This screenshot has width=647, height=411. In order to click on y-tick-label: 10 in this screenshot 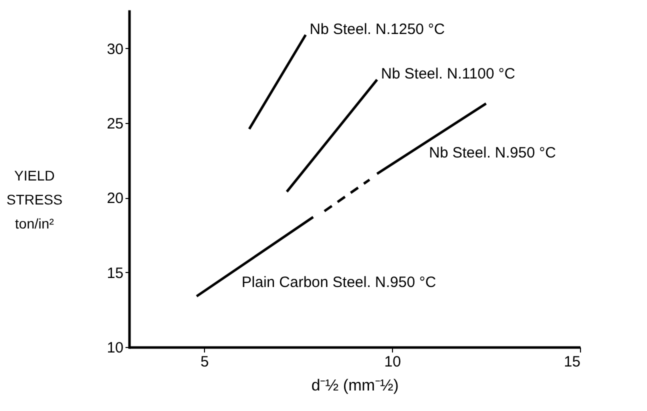, I will do `click(115, 348)`.